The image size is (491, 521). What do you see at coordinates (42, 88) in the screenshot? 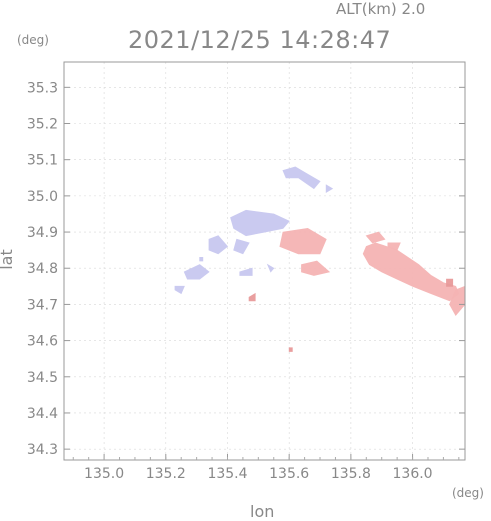
I see `y-tick-label: 35.3` at bounding box center [42, 88].